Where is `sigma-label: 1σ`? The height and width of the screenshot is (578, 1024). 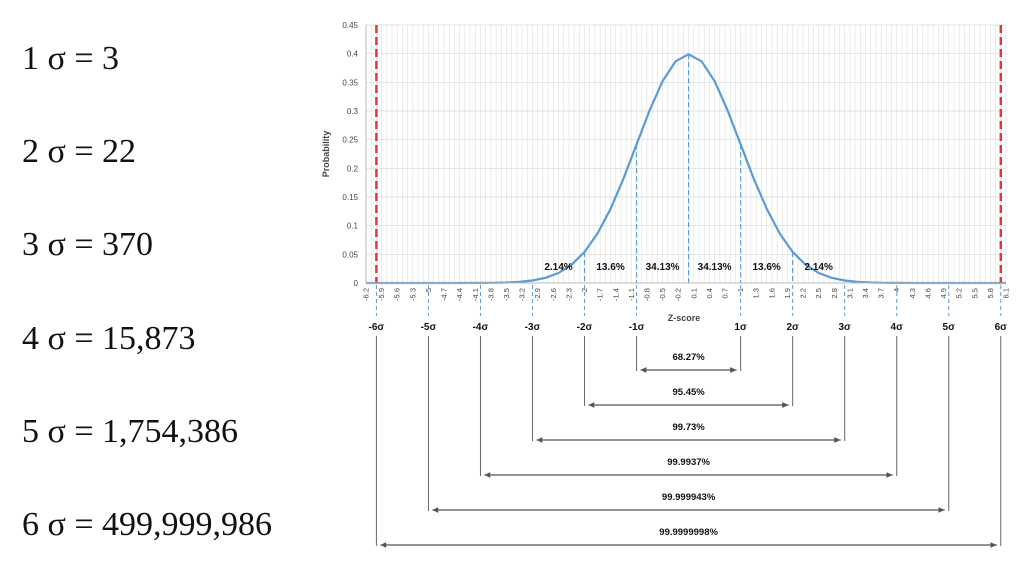 sigma-label: 1σ is located at coordinates (740, 327).